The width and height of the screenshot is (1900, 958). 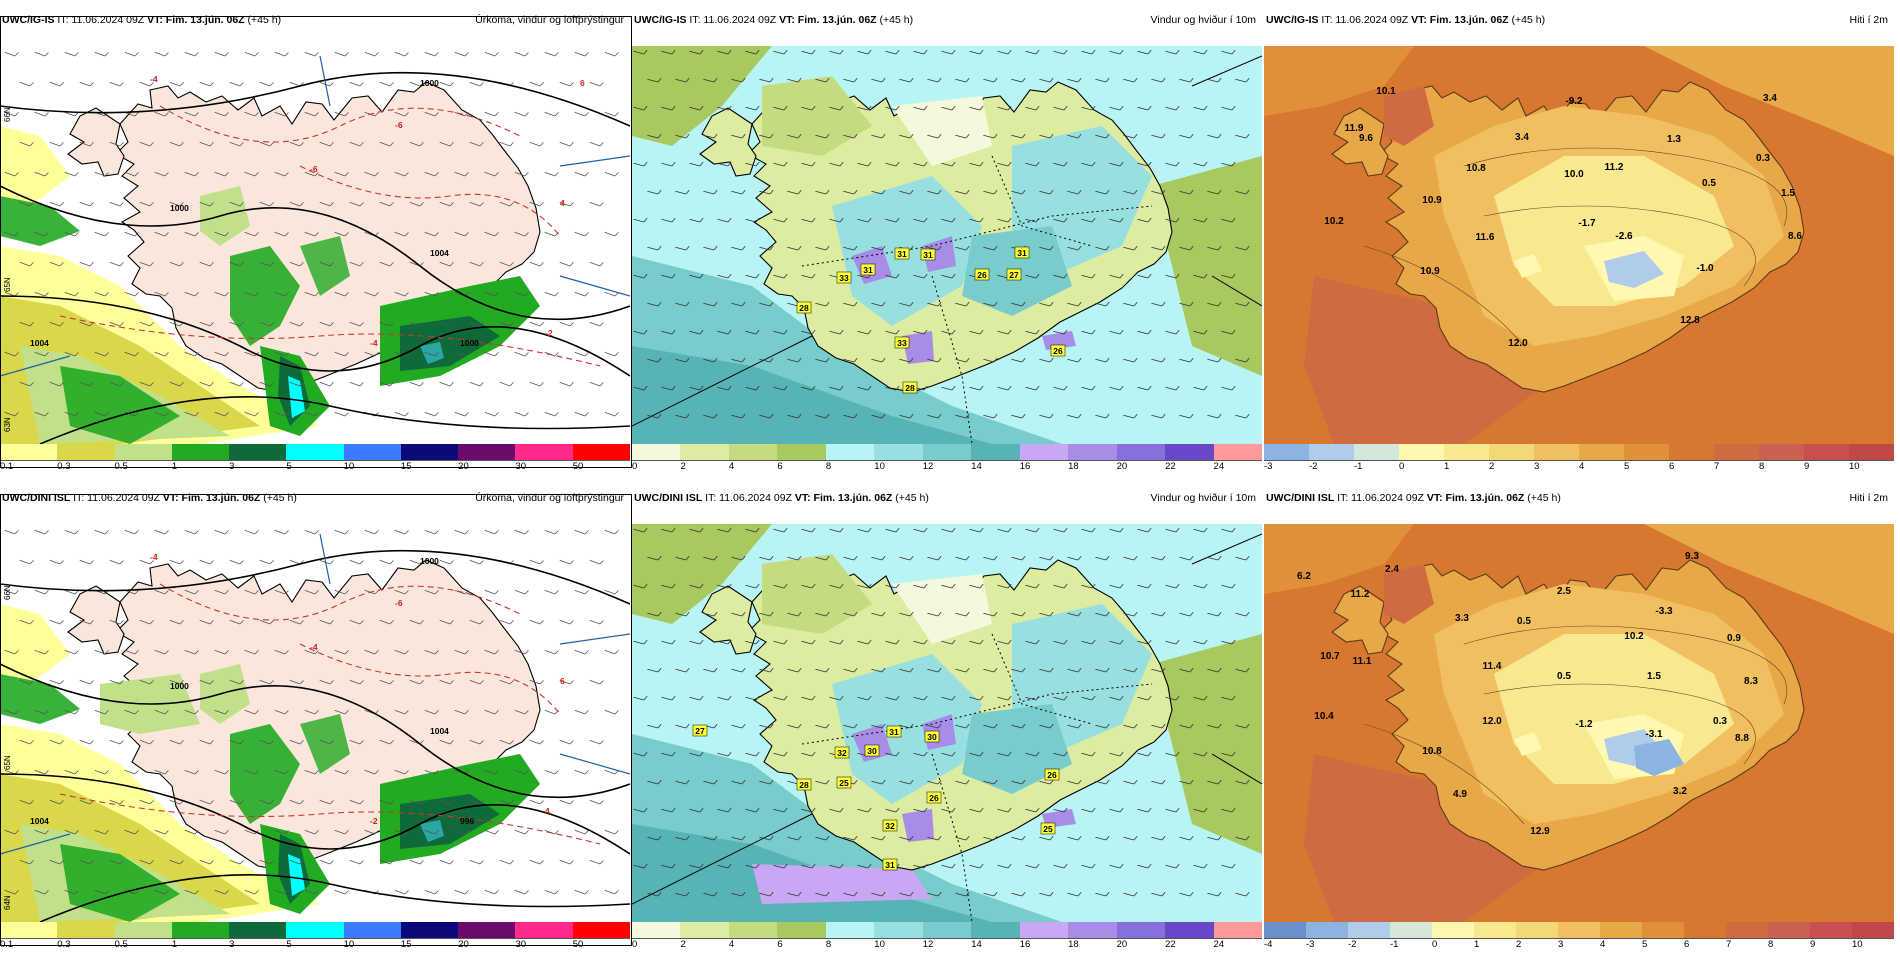 What do you see at coordinates (549, 333) in the screenshot?
I see `temp-contour-label: -2` at bounding box center [549, 333].